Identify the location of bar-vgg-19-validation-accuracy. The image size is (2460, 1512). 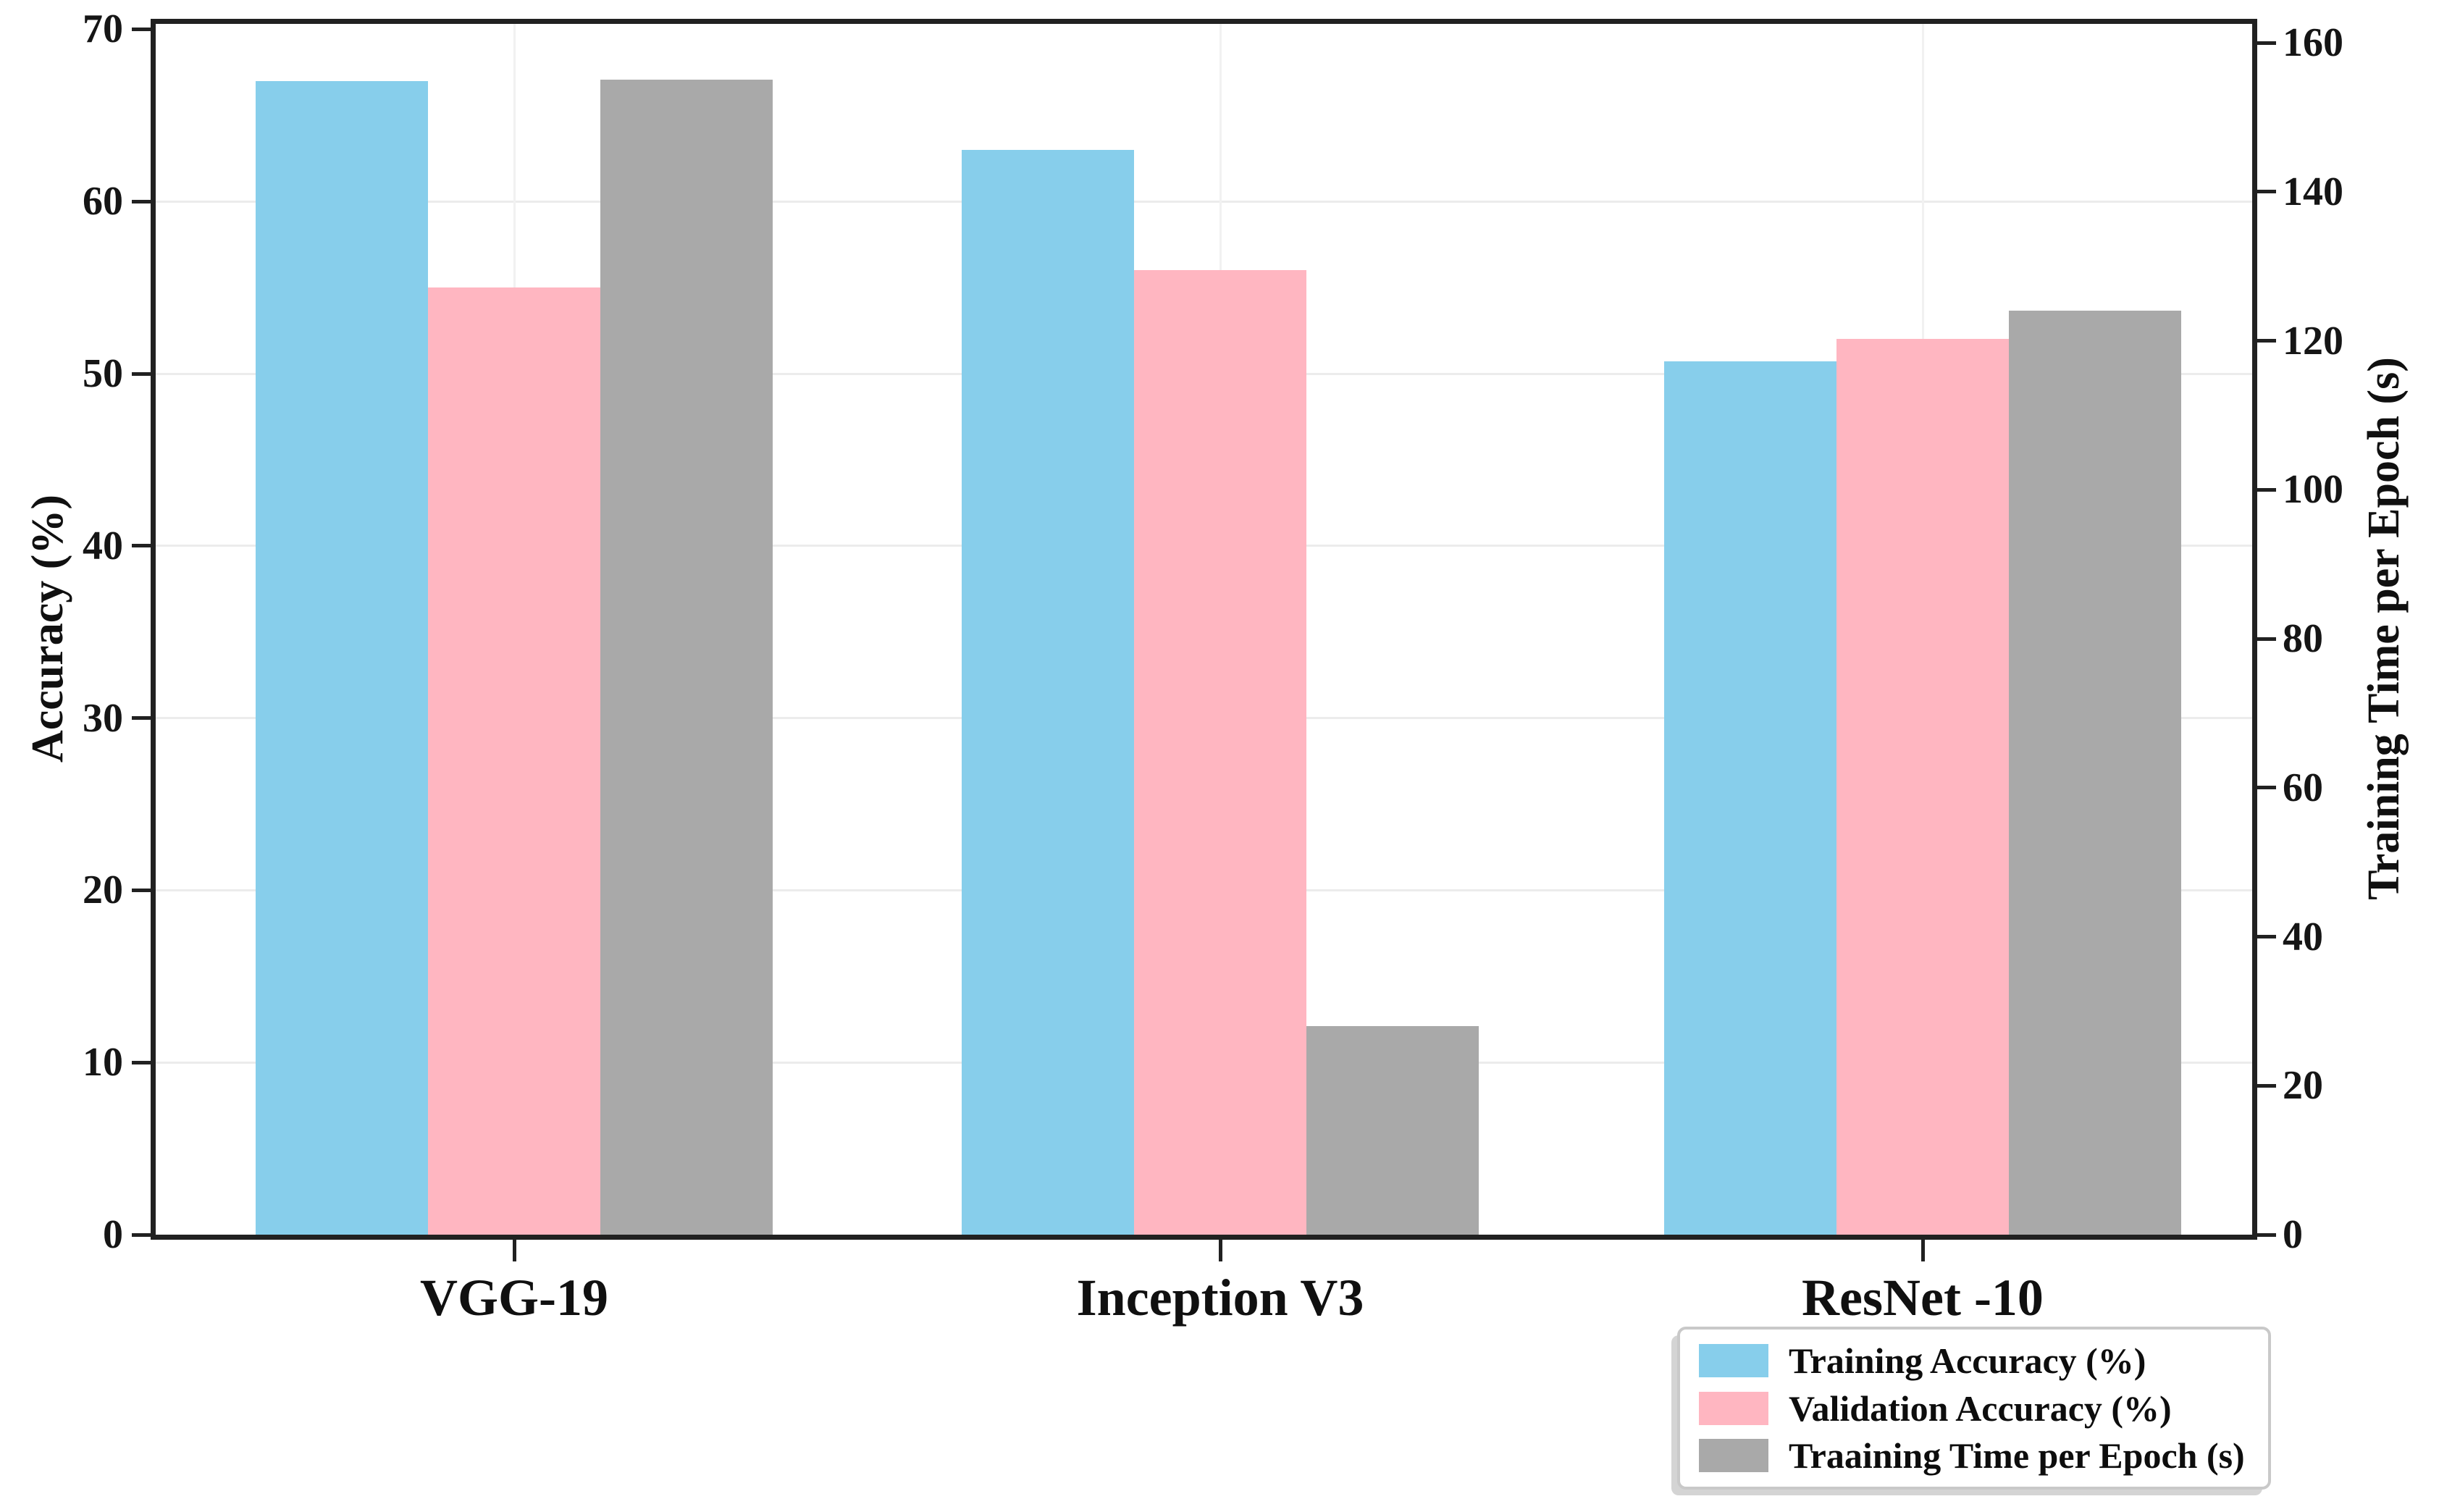
(514, 761).